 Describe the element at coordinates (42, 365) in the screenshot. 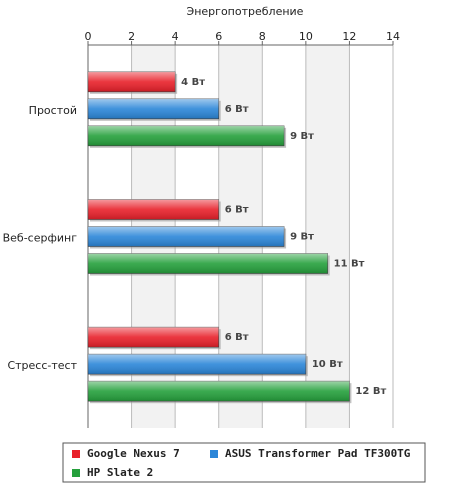

I see `y-tick-label: Стресс-тест` at that location.